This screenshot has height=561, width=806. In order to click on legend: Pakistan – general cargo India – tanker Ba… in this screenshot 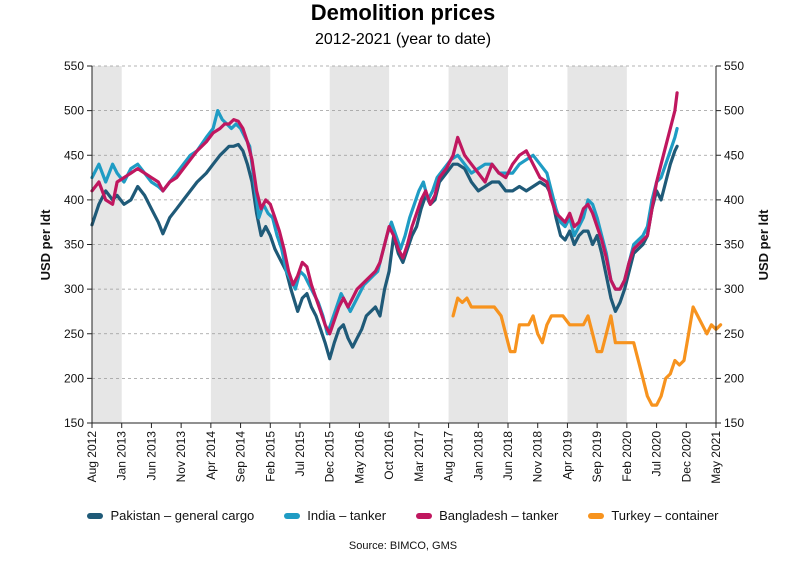, I will do `click(403, 515)`.